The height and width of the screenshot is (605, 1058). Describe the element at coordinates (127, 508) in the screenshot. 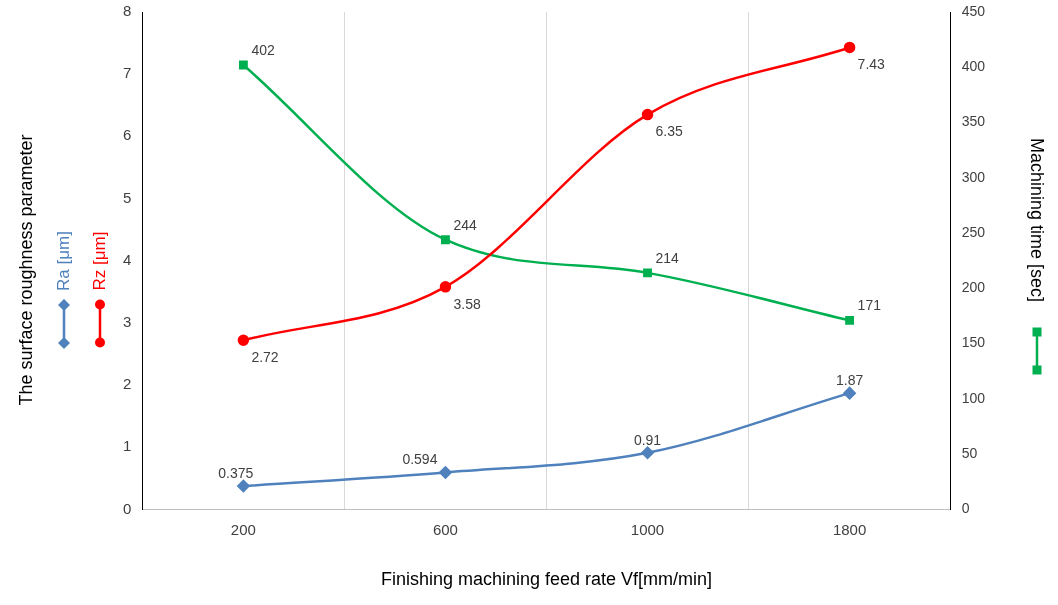

I see `y-tick-label: 0` at that location.